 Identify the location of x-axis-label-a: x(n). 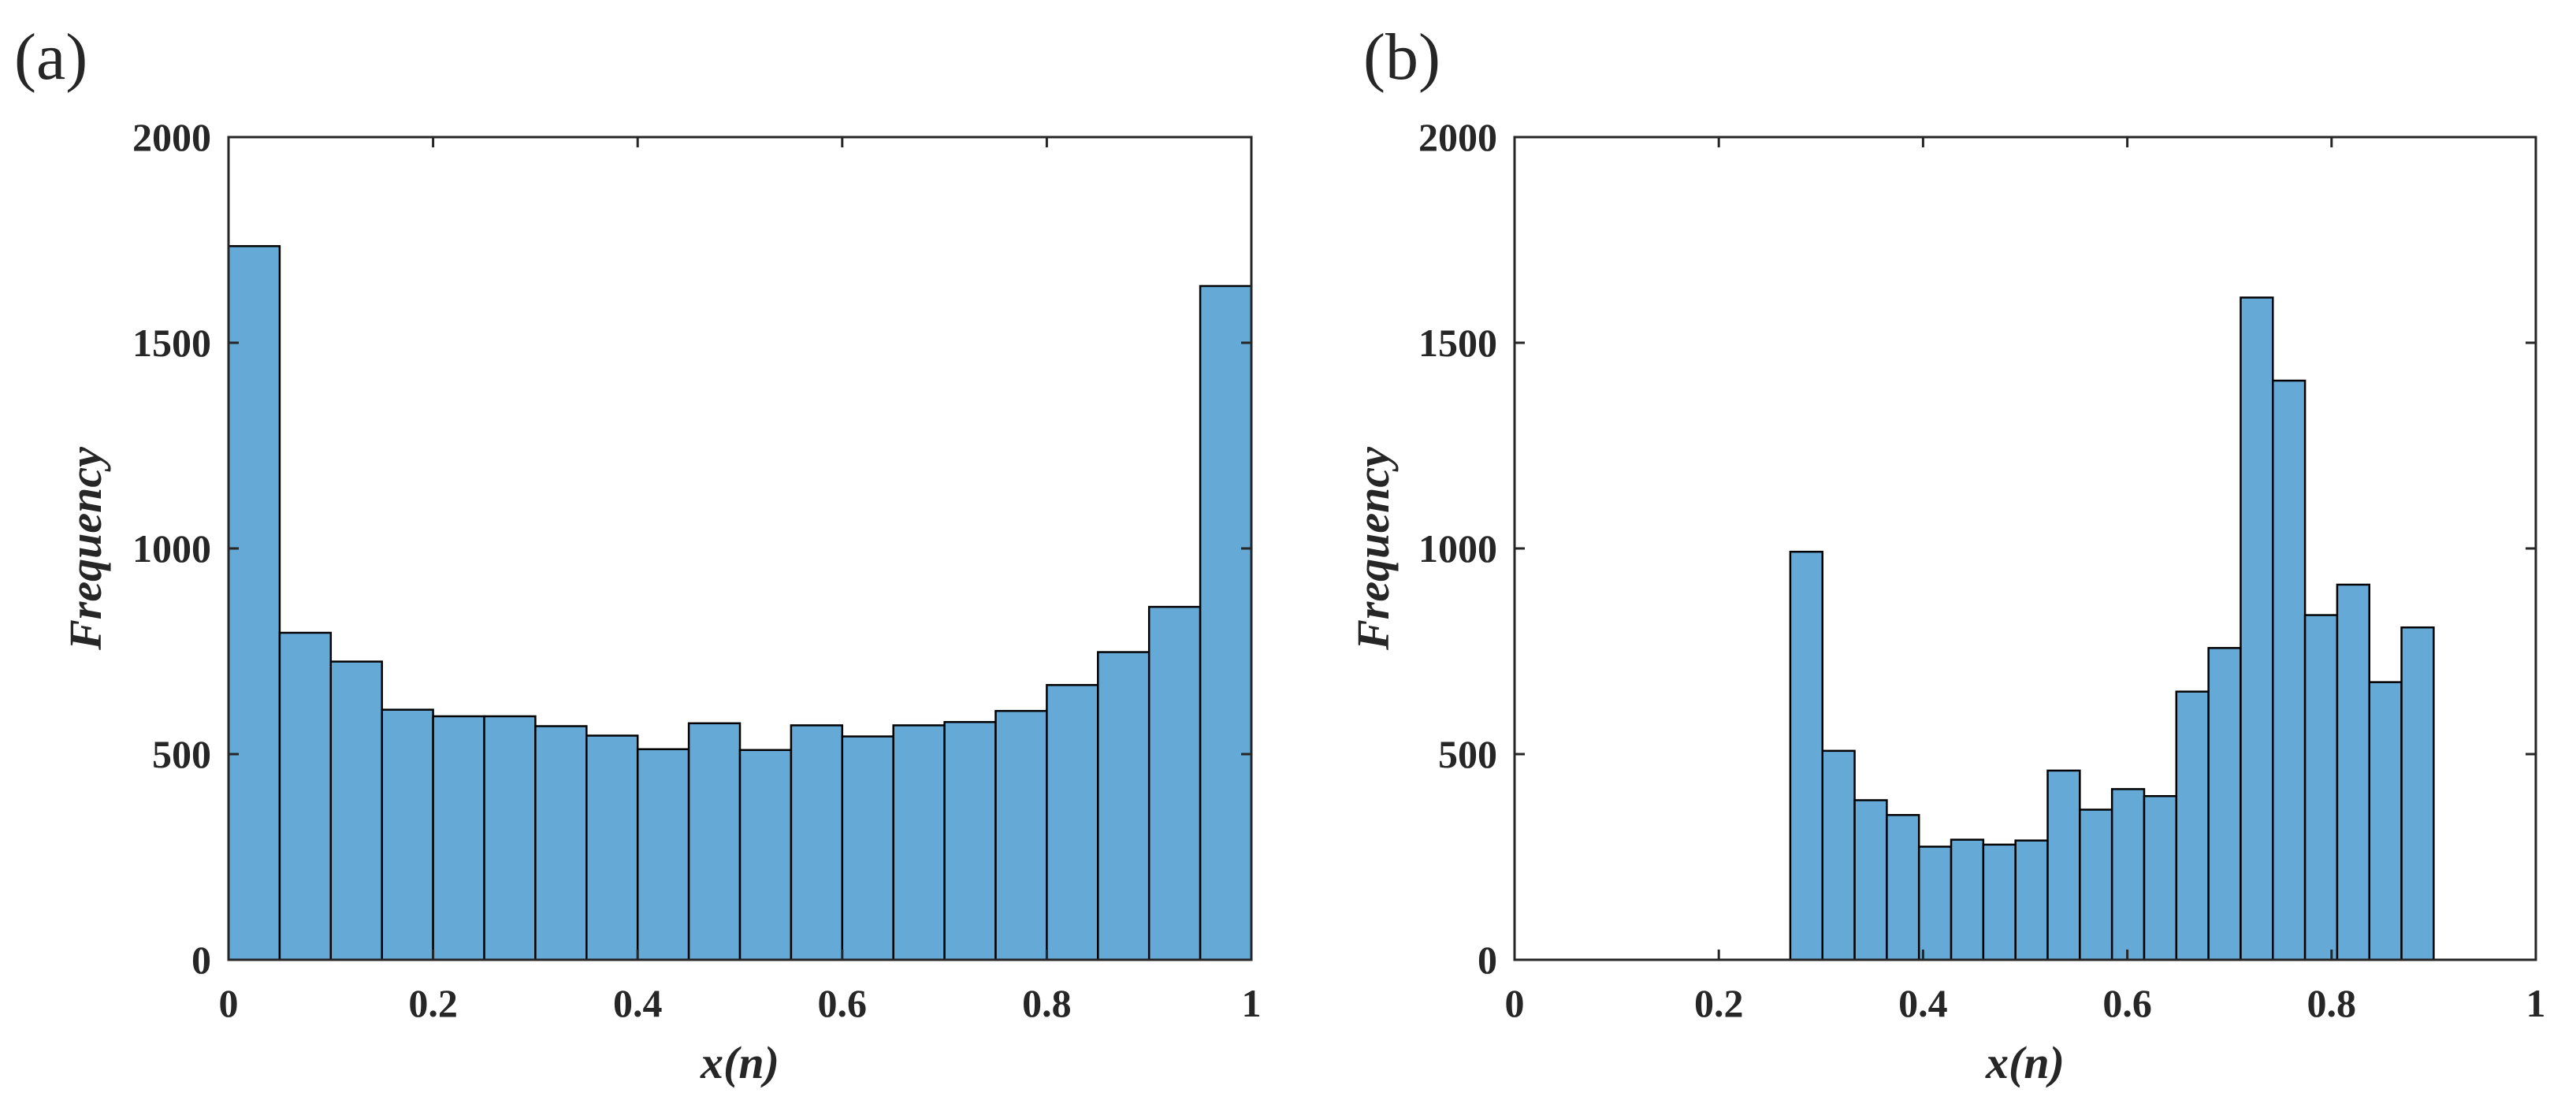
(739, 1062).